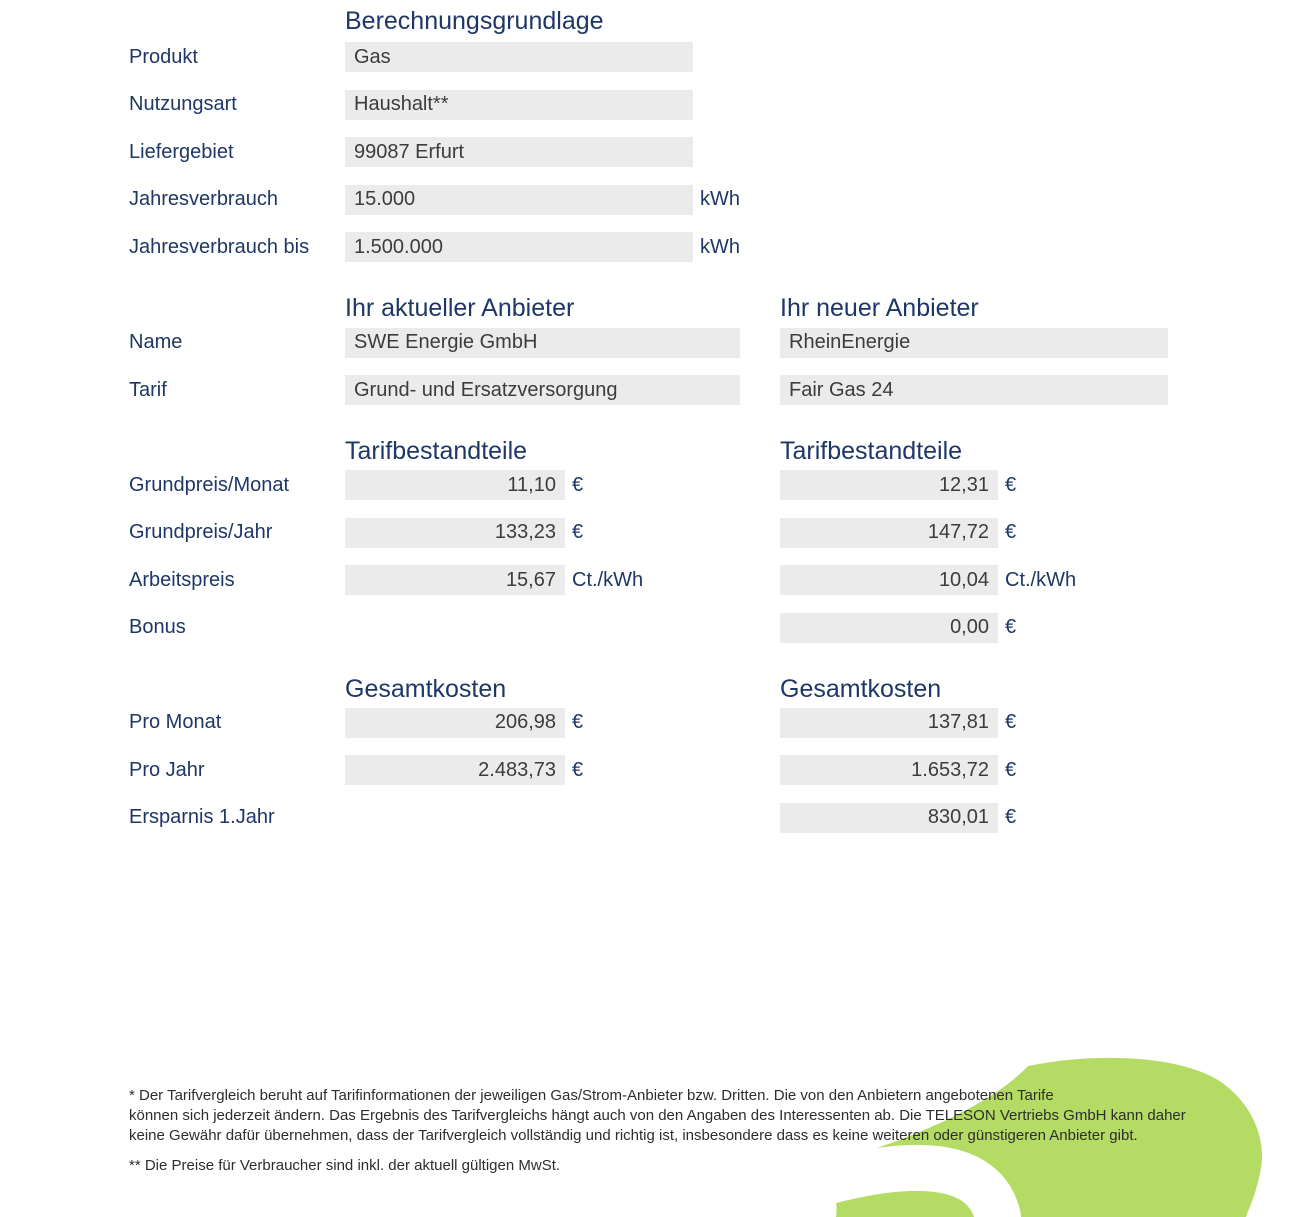 This screenshot has height=1217, width=1290. What do you see at coordinates (958, 817) in the screenshot?
I see `savings-first-year-value: 830,01` at bounding box center [958, 817].